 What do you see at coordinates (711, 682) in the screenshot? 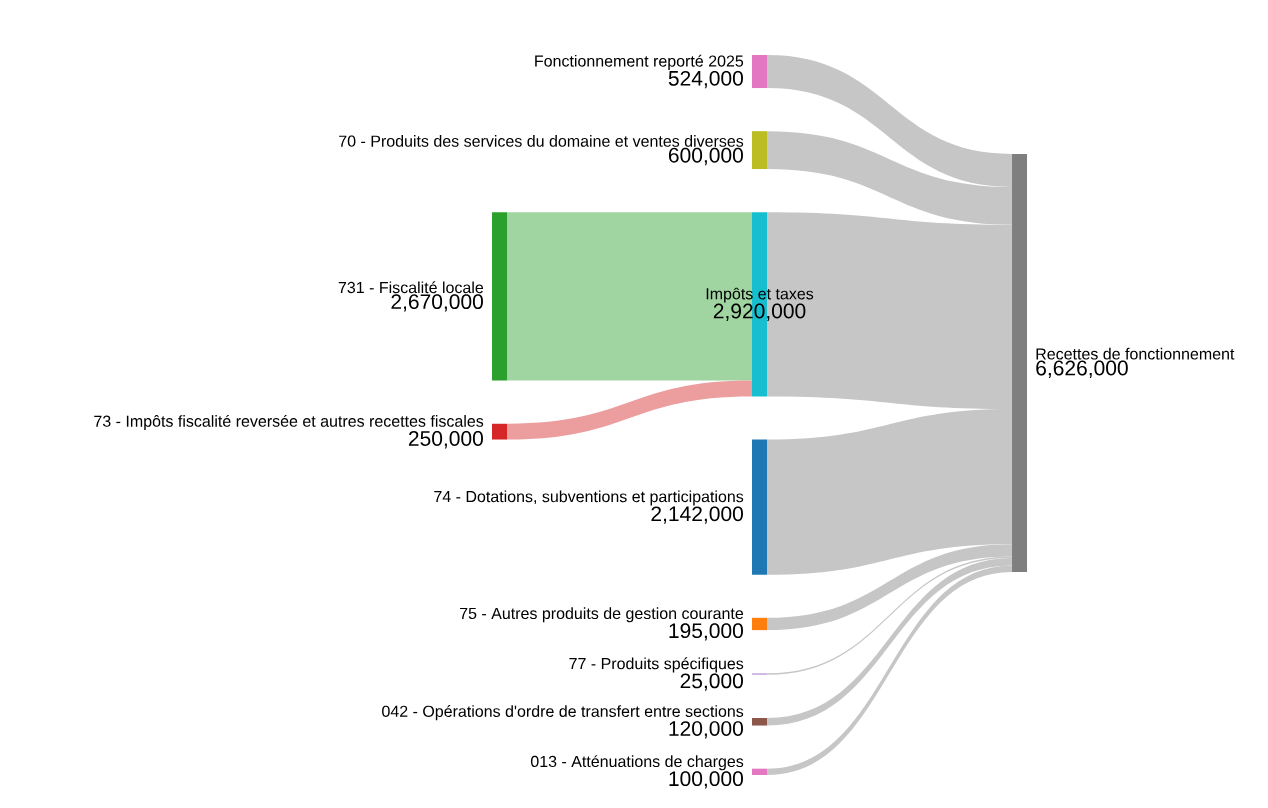
I see `data-label: 25,000` at bounding box center [711, 682].